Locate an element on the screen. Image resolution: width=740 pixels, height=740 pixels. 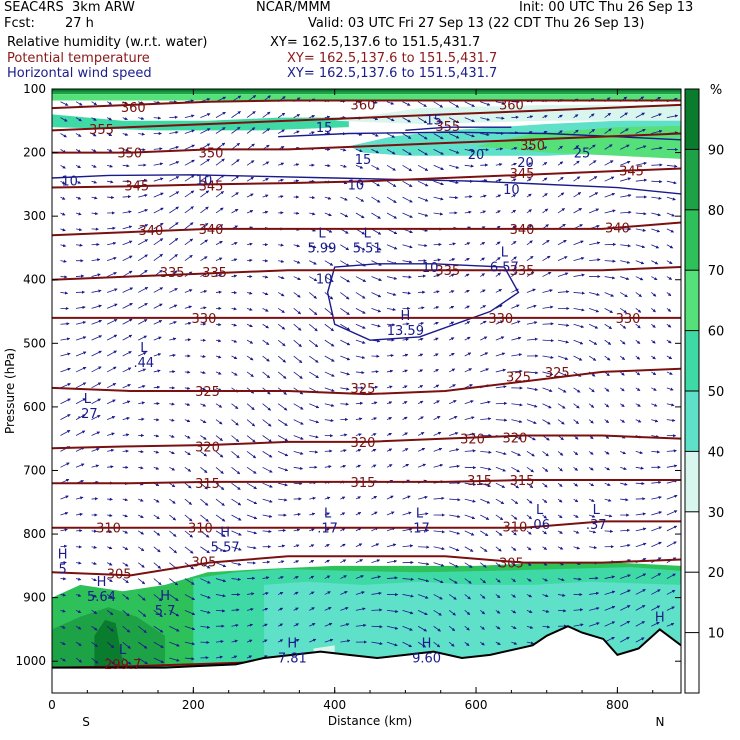
x-axis-title: Distance (km) is located at coordinates (370, 721).